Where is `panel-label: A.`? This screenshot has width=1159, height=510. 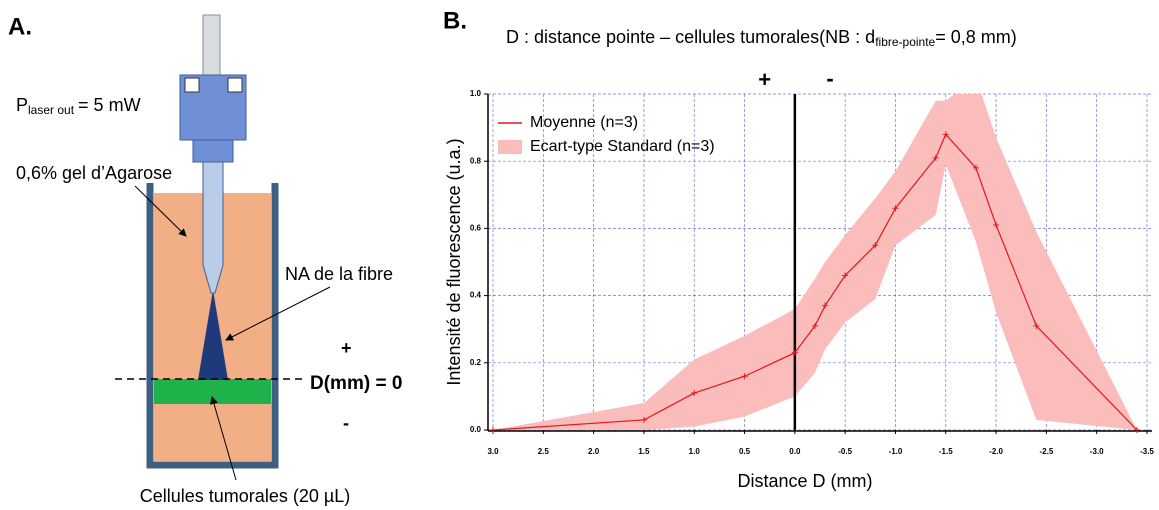
panel-label: A. is located at coordinates (20, 26).